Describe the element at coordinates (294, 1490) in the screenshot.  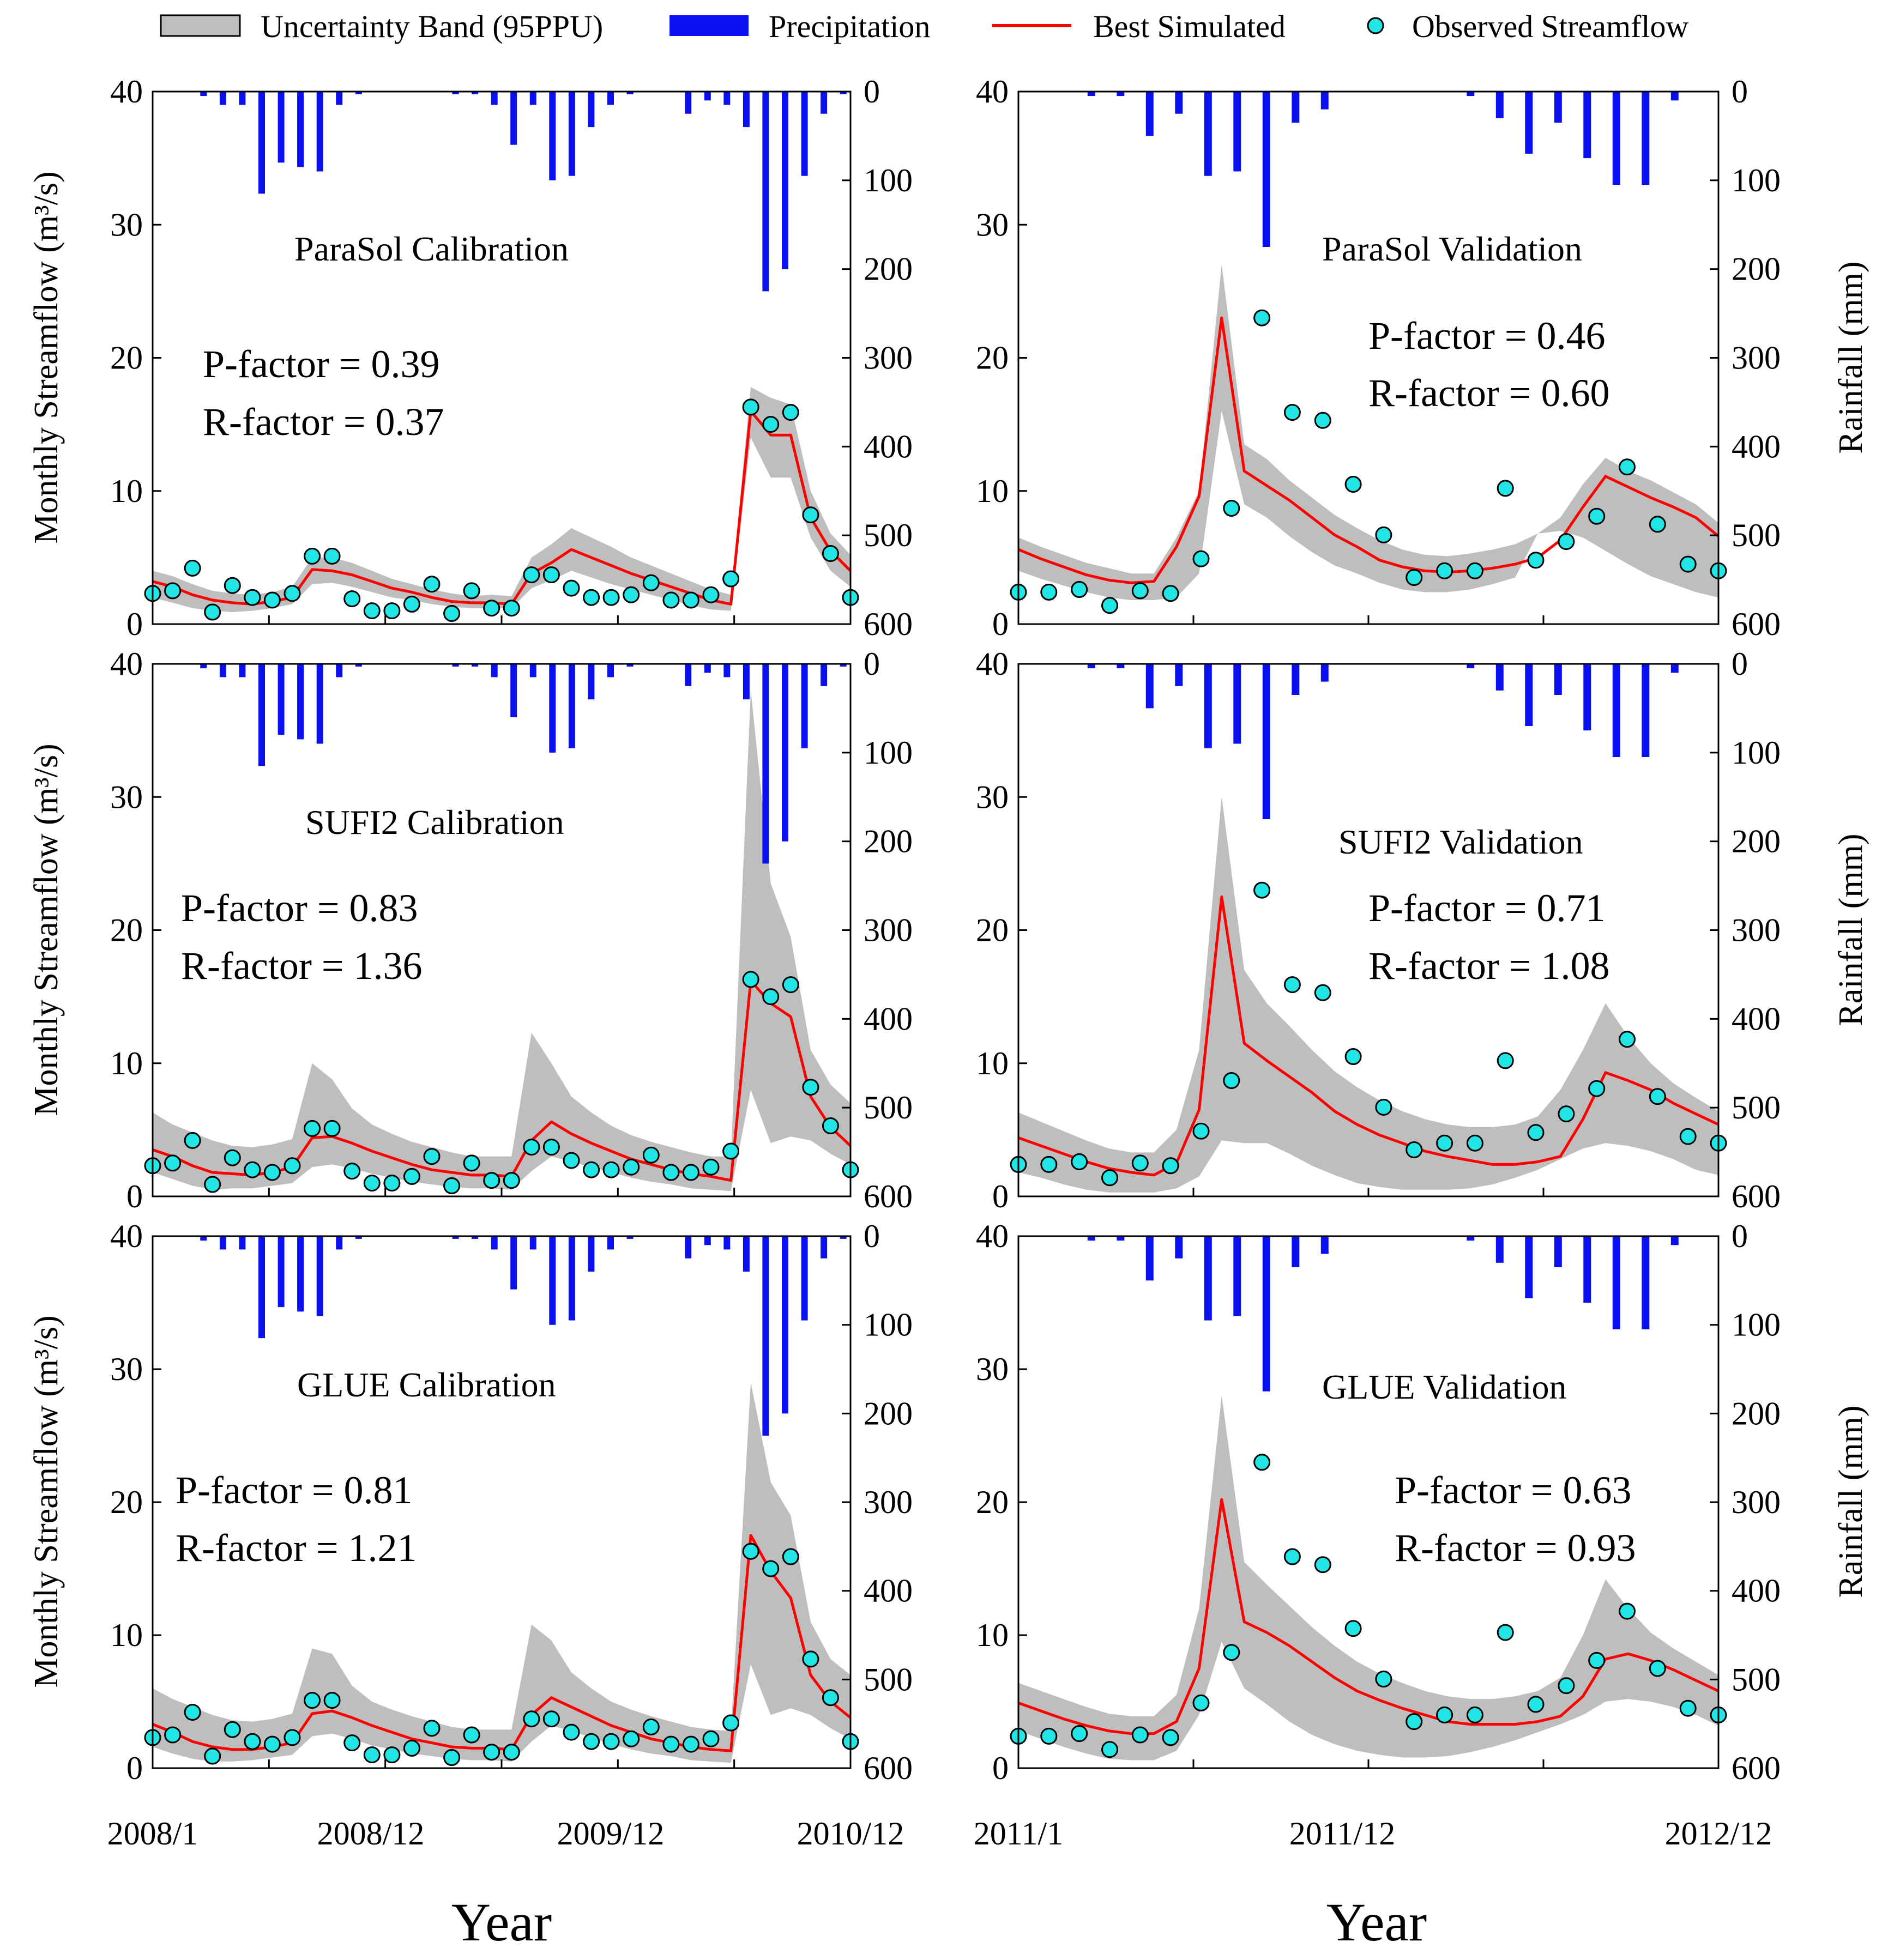
I see `p-factor-text: P-factor = 0.81` at that location.